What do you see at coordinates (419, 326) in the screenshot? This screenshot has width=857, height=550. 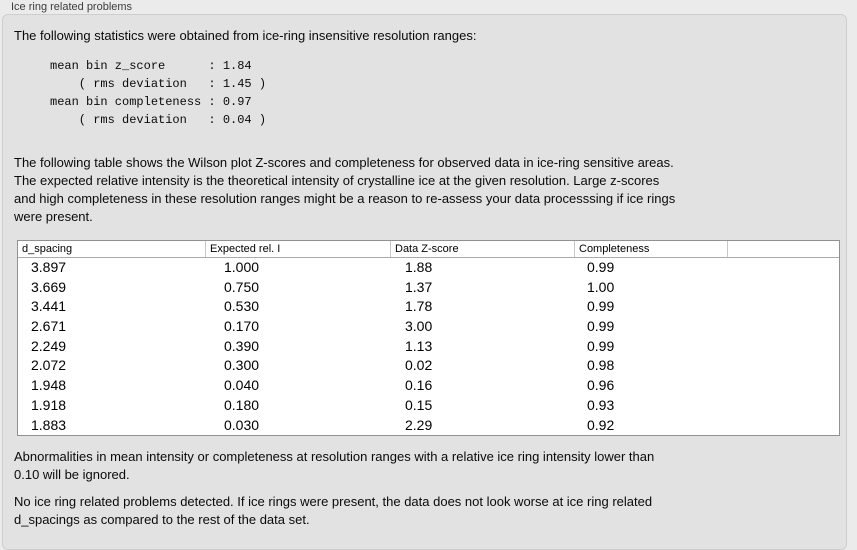 I see `cell-data-z-score: 3.00` at bounding box center [419, 326].